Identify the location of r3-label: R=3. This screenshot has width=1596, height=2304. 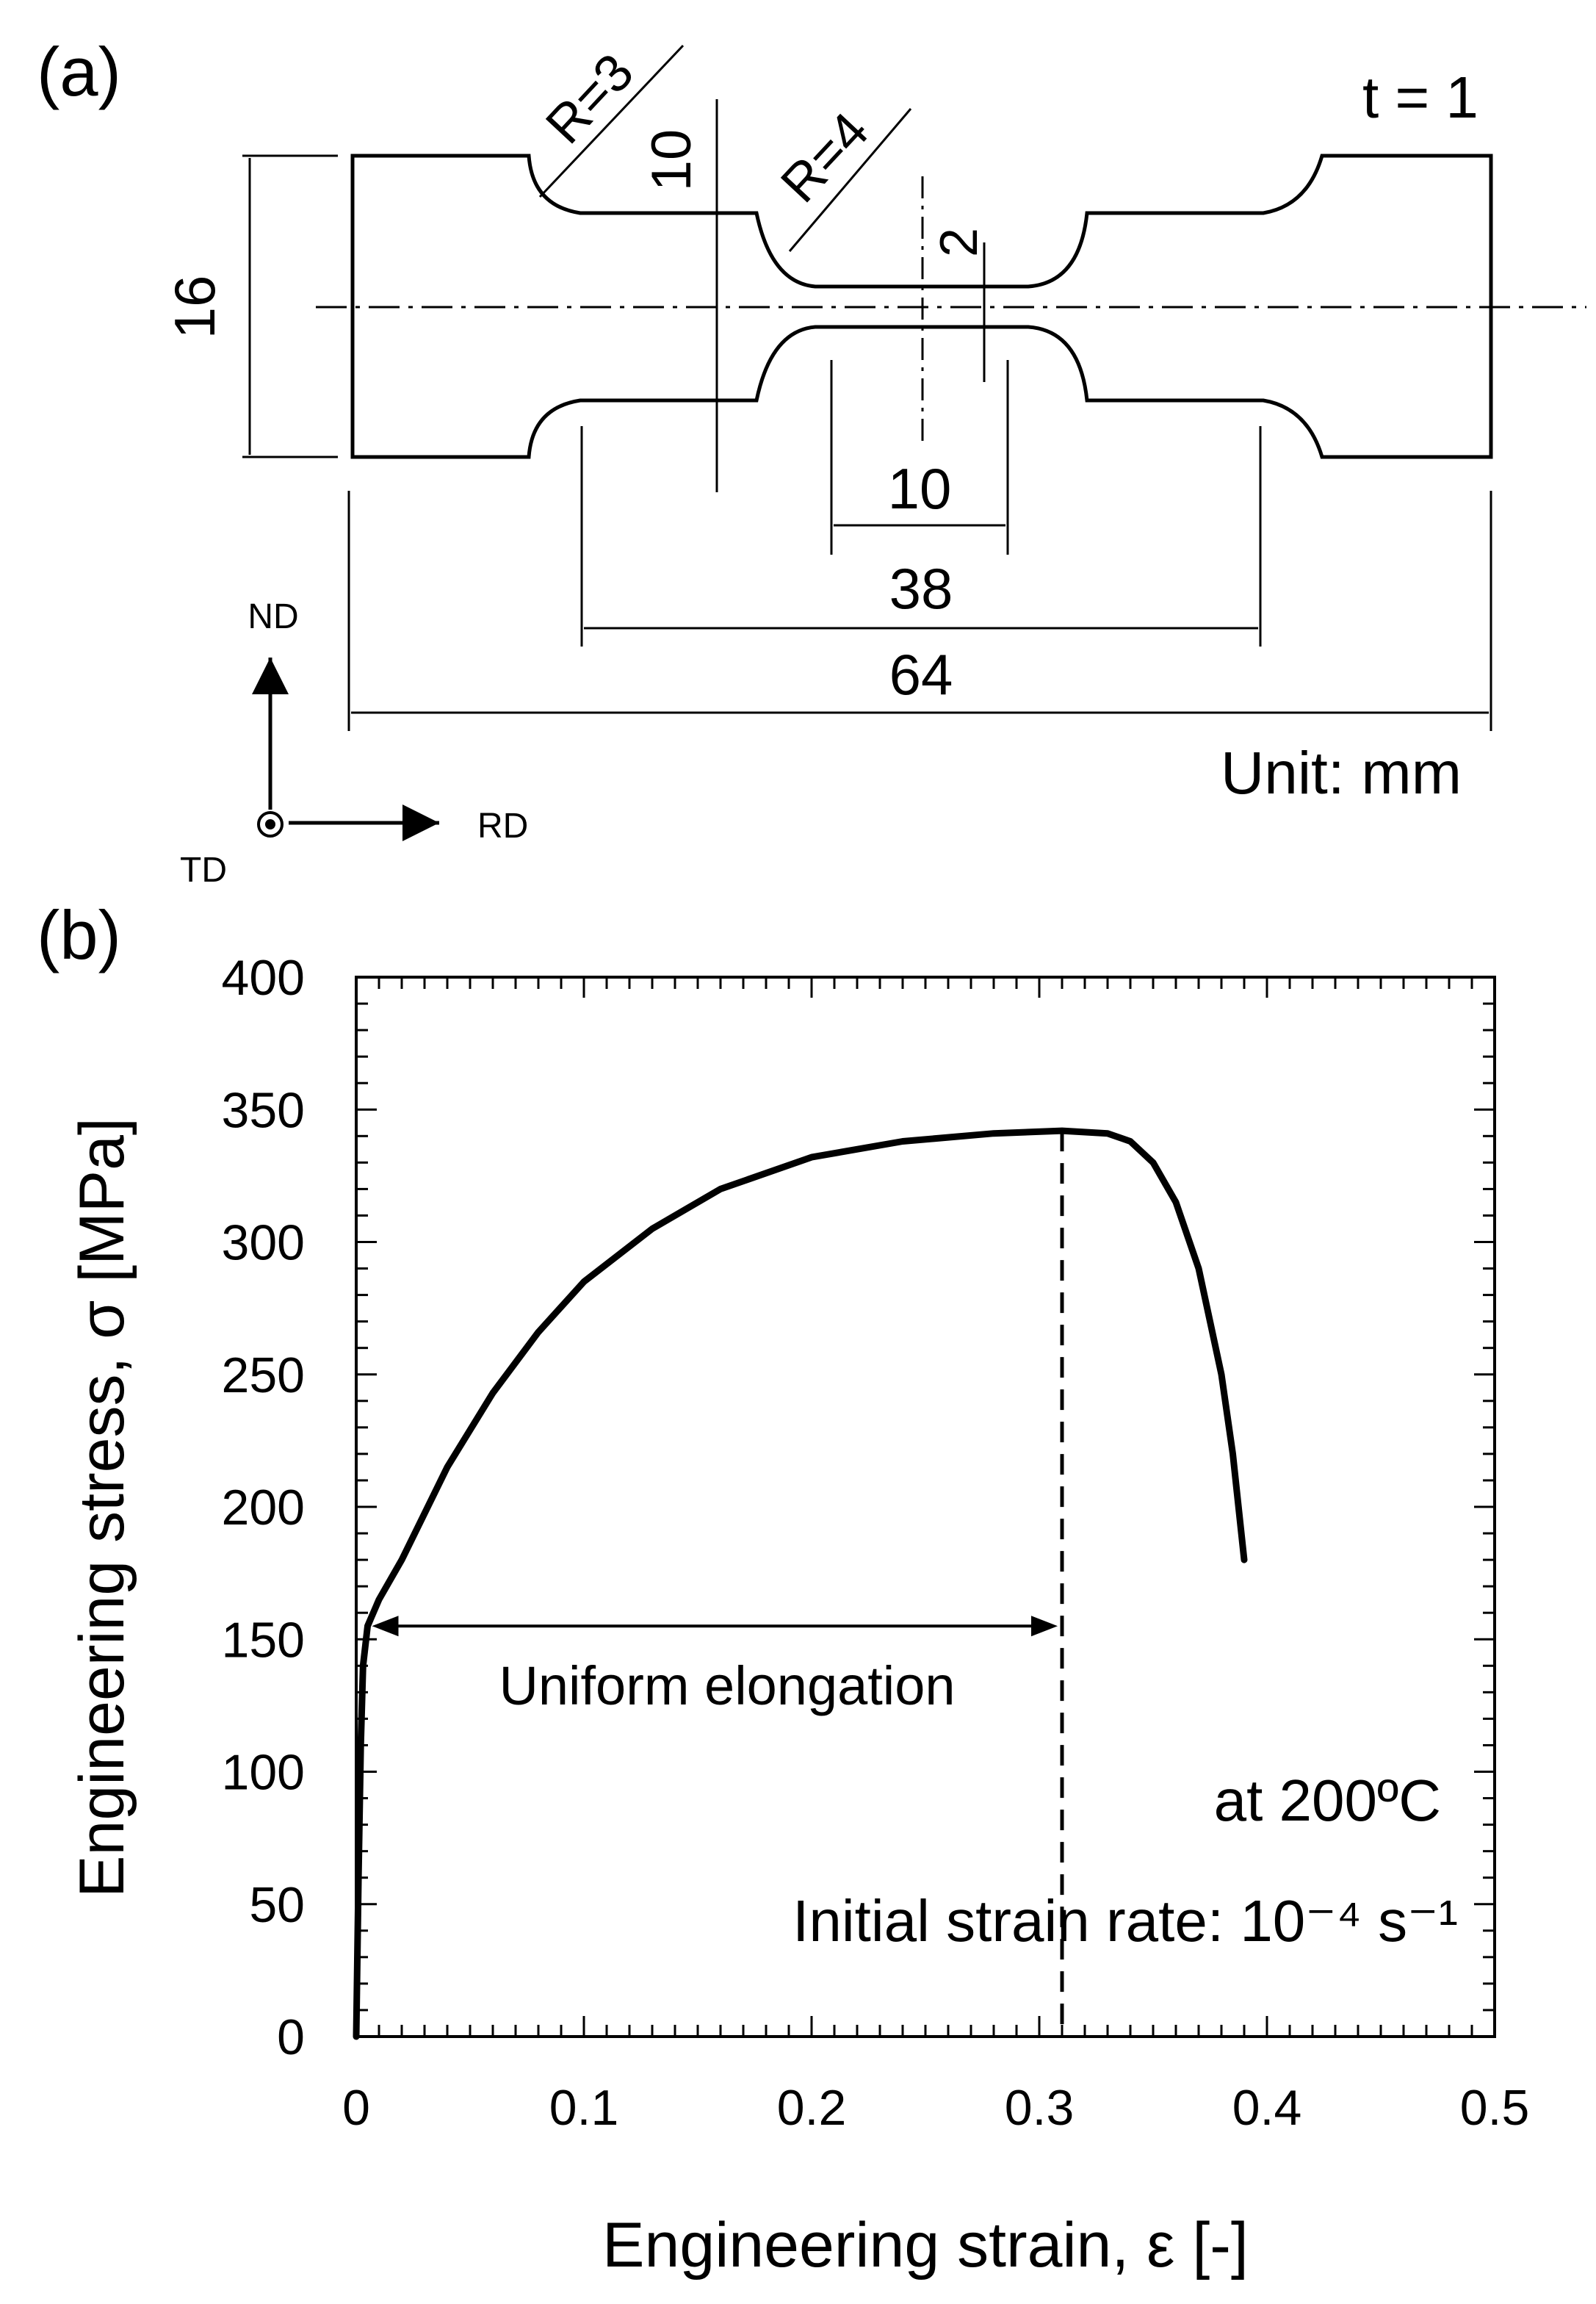
(590, 99).